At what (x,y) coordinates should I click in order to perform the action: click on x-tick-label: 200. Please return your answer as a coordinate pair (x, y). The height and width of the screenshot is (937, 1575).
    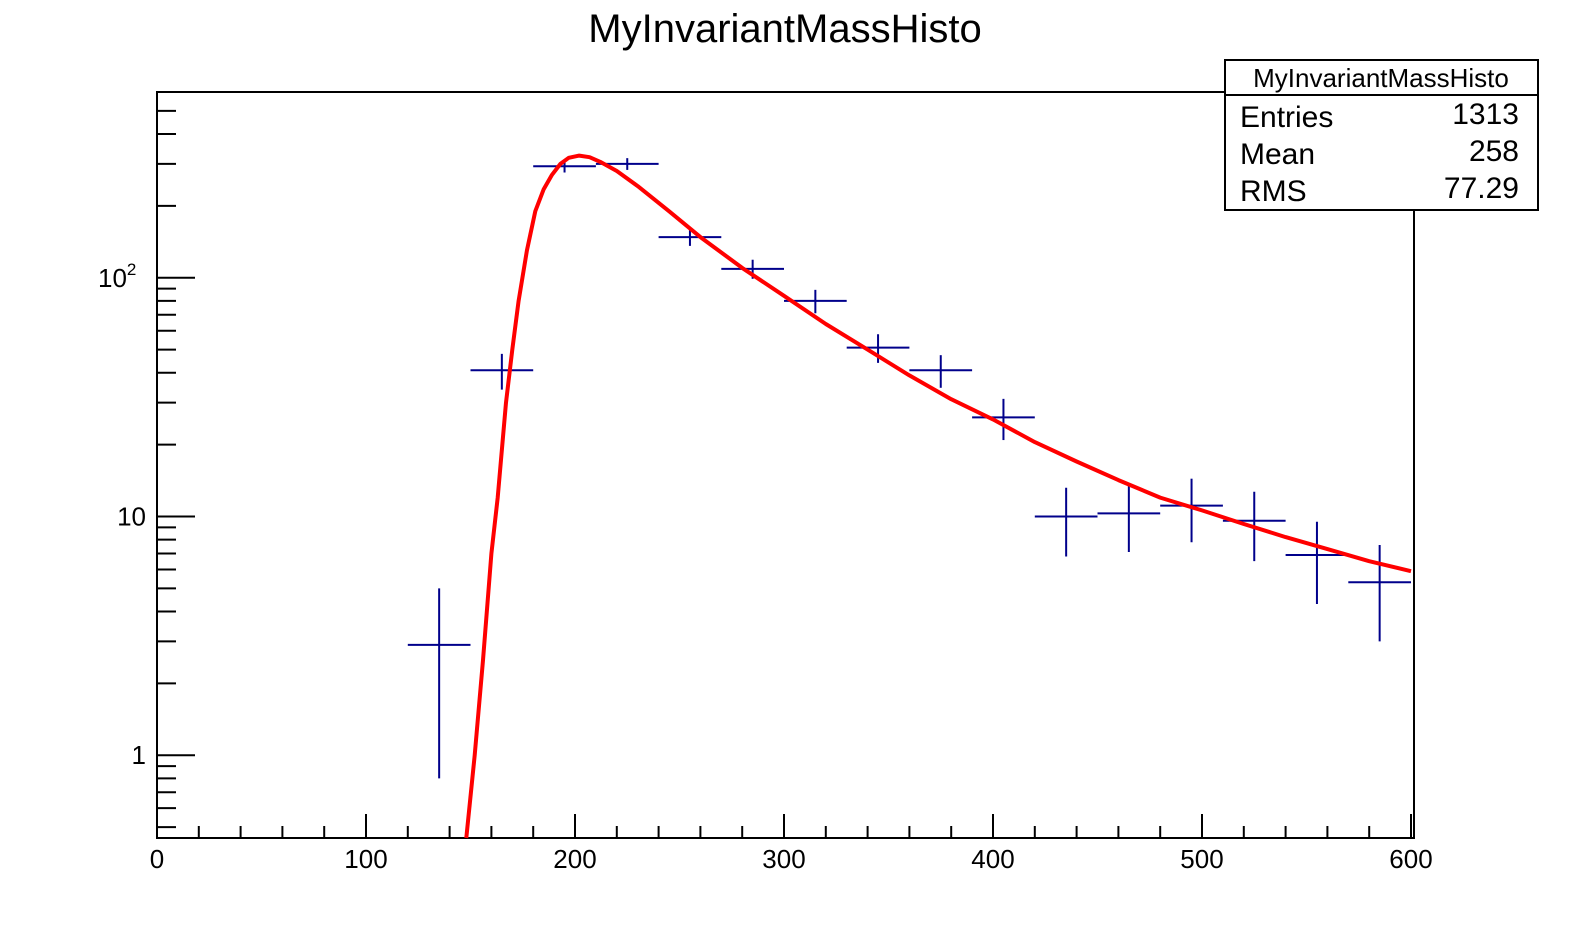
    Looking at the image, I should click on (574, 859).